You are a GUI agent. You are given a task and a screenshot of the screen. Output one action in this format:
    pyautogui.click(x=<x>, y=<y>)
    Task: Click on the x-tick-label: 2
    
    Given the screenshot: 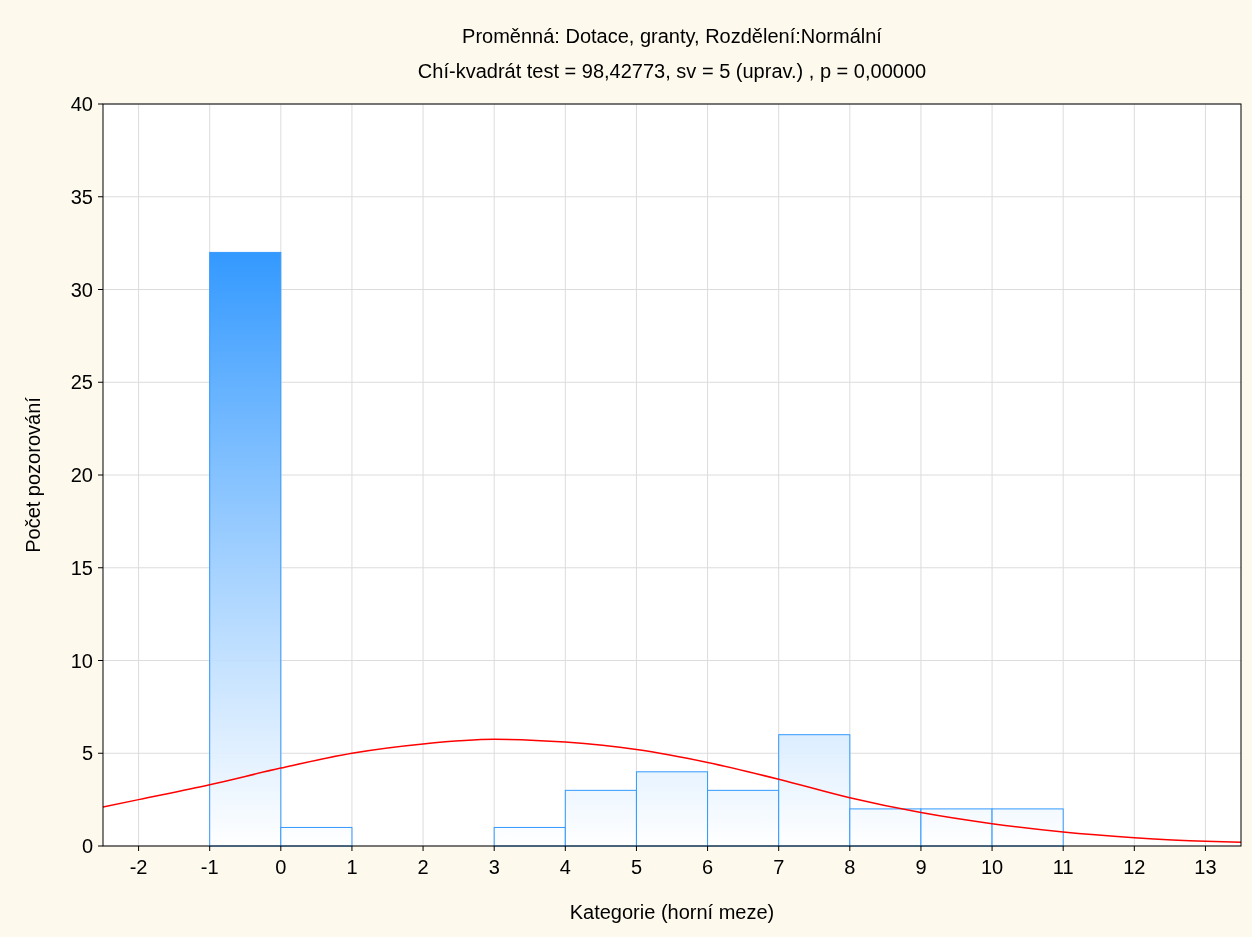 What is the action you would take?
    pyautogui.click(x=423, y=867)
    